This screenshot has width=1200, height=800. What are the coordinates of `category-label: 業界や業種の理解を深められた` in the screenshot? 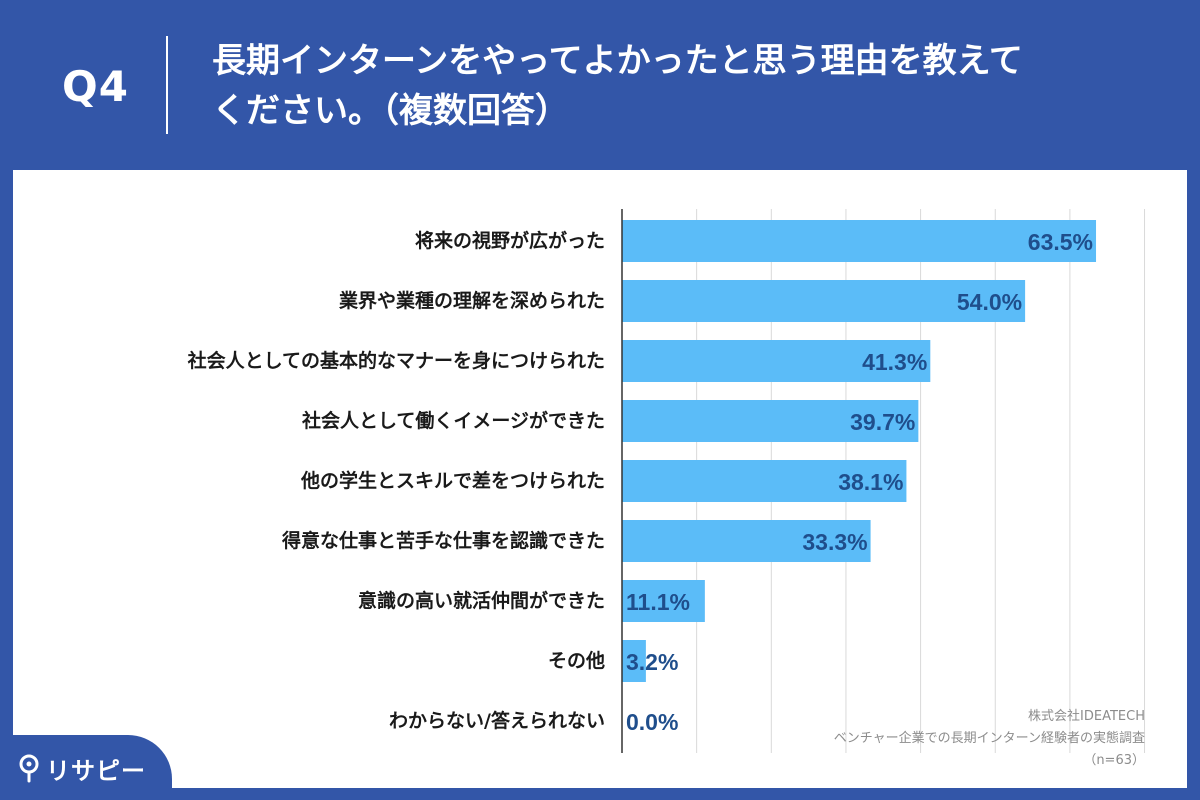 It's located at (471, 300).